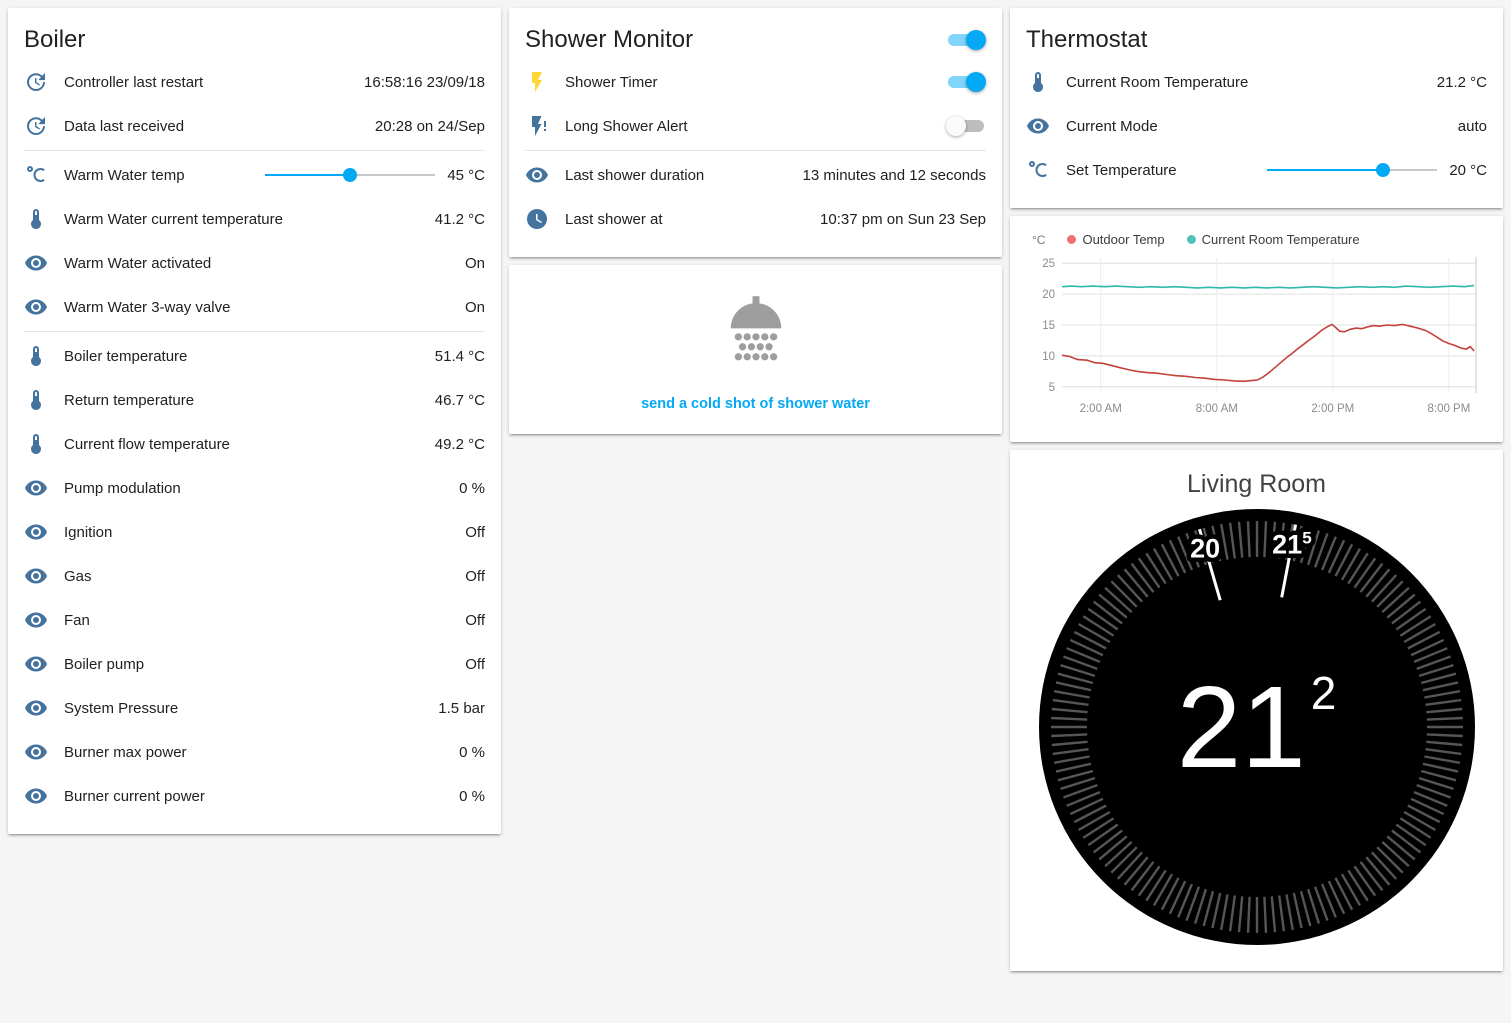  What do you see at coordinates (134, 82) in the screenshot?
I see `entity-label: Controller last restart` at bounding box center [134, 82].